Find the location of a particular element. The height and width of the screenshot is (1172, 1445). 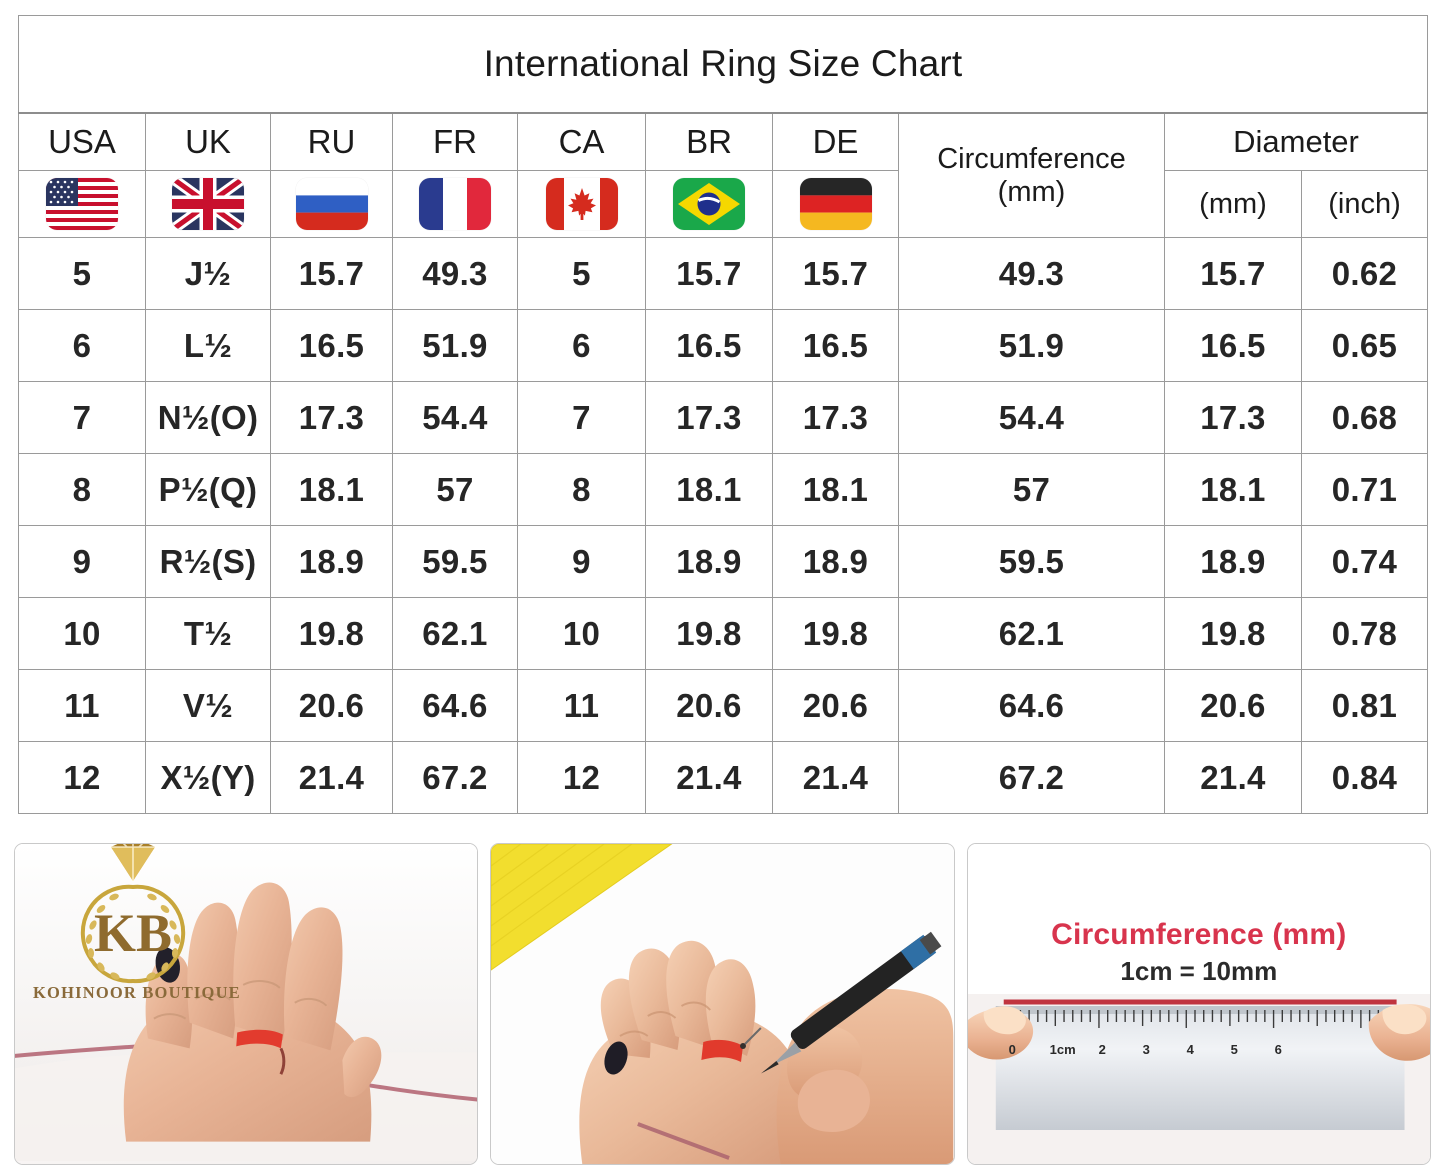

column-header-diameter-inch: (inch) is located at coordinates (1364, 204).